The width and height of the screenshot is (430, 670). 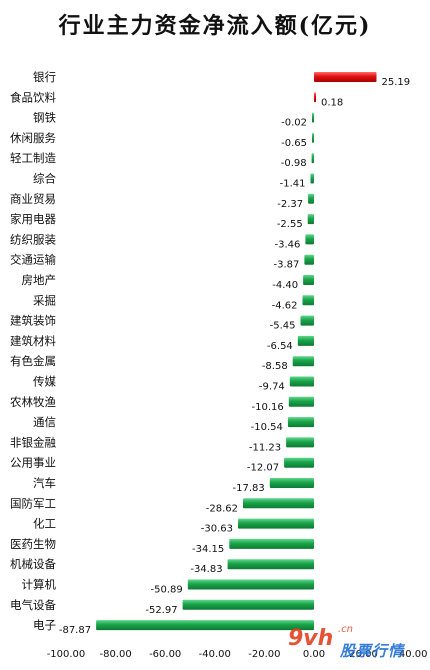 I want to click on x-tick-label: -20.00, so click(x=264, y=654).